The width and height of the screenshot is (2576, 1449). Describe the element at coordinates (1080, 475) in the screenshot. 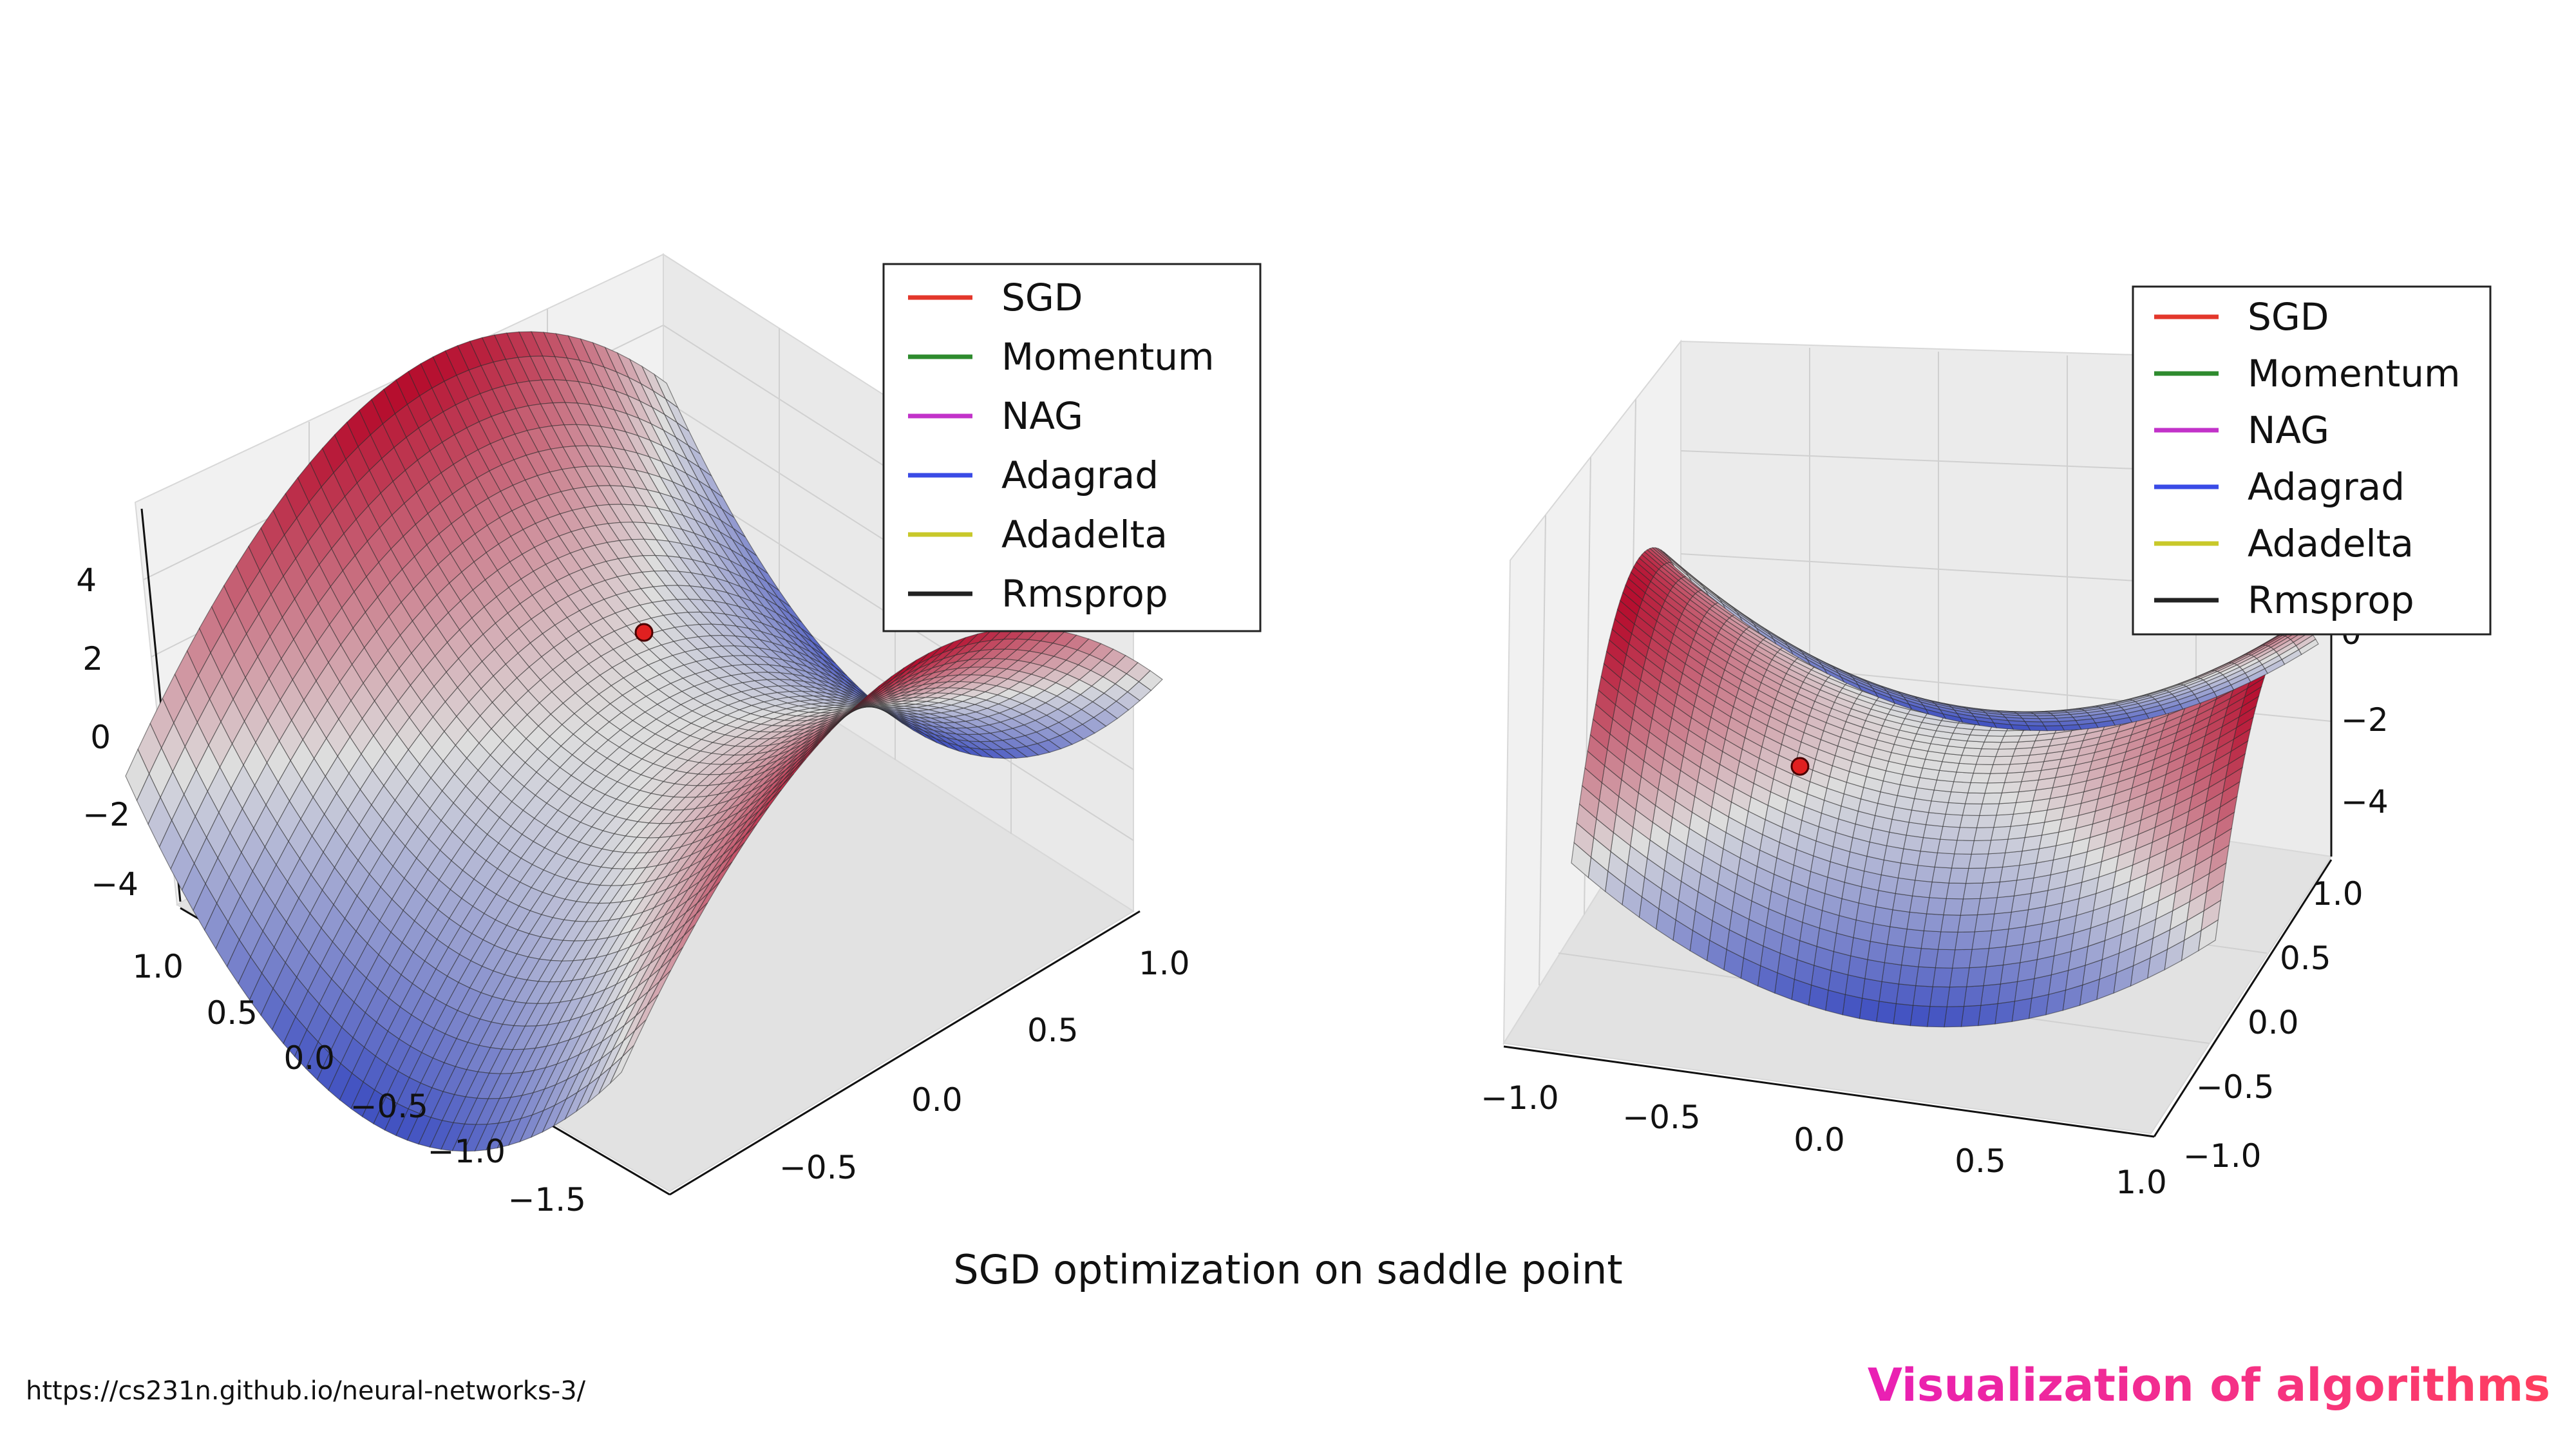

I see `legend-label: Adagrad` at that location.